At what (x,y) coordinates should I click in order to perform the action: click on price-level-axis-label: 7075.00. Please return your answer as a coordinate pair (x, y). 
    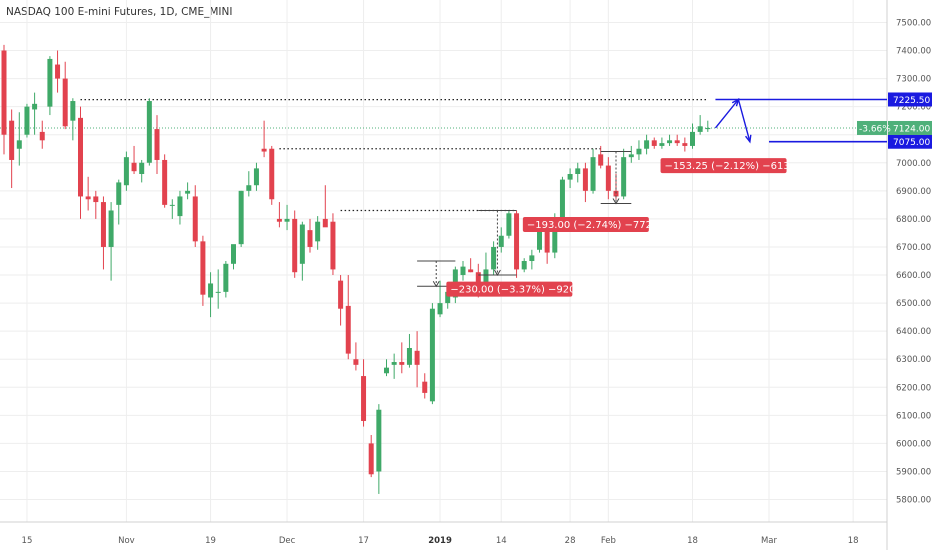
    Looking at the image, I should click on (911, 143).